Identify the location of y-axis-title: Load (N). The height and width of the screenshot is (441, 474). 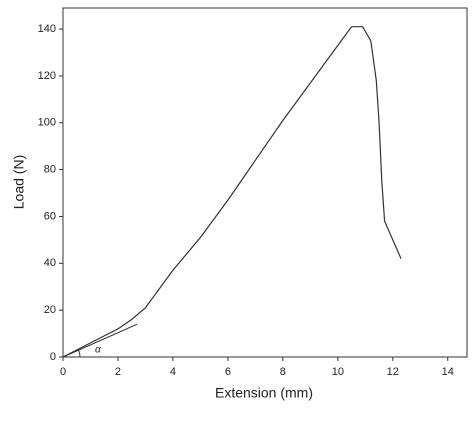
(19, 182).